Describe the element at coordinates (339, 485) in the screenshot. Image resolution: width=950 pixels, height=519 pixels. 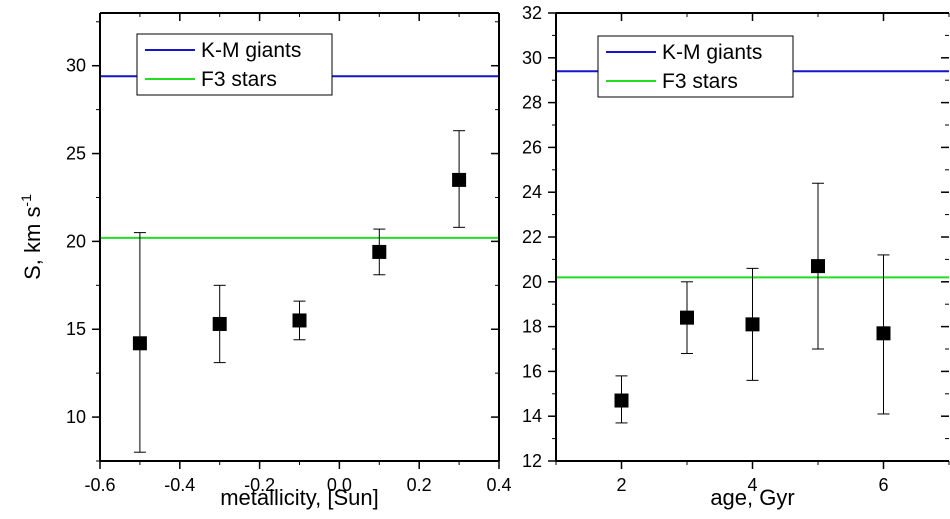
I see `x-tick-label: 0.0` at that location.